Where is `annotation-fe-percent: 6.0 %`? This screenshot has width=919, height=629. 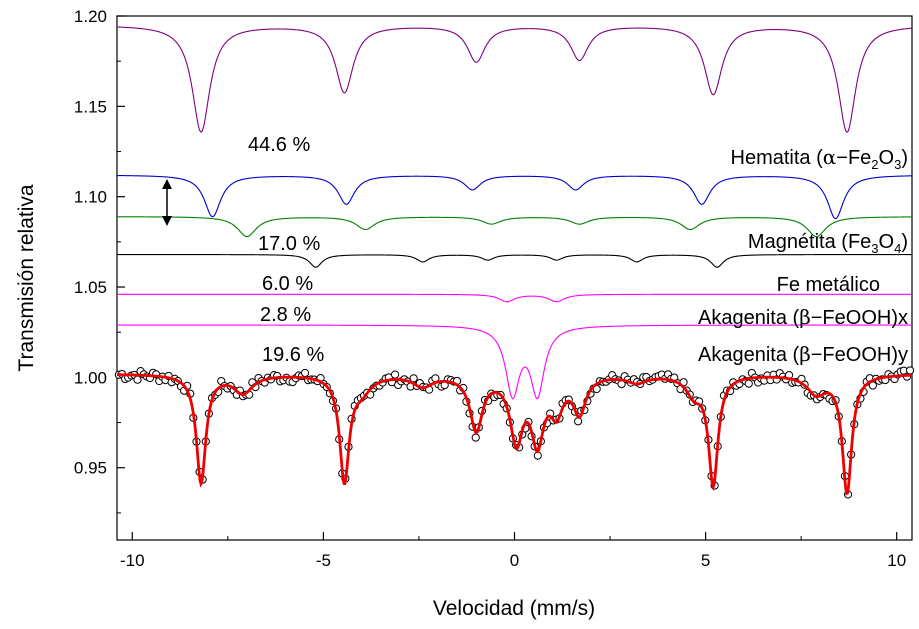 annotation-fe-percent: 6.0 % is located at coordinates (287, 284).